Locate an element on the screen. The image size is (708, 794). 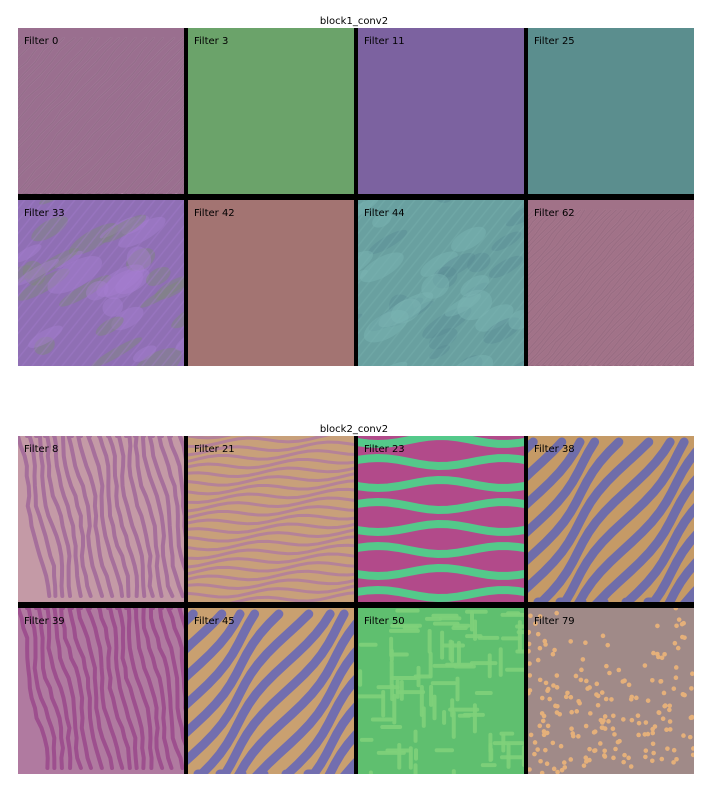
filter-label: Filter 23 is located at coordinates (384, 449).